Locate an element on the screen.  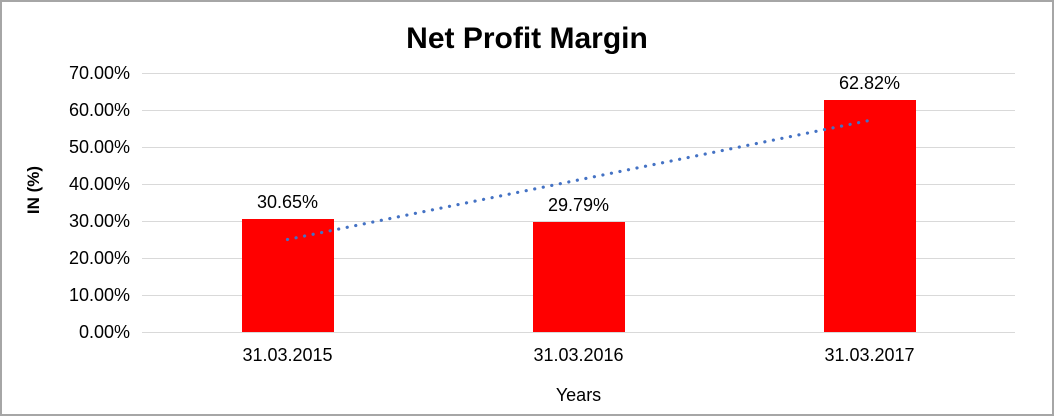
y-axis-tick-label: 0.00% is located at coordinates (104, 332).